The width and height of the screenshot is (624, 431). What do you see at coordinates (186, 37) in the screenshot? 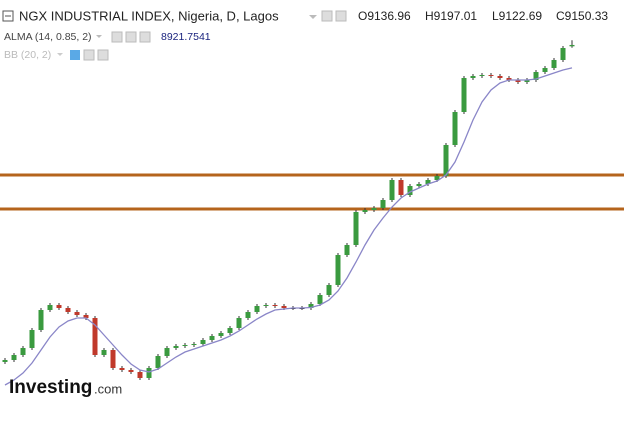
I see `indicator-value: 8921.7541` at bounding box center [186, 37].